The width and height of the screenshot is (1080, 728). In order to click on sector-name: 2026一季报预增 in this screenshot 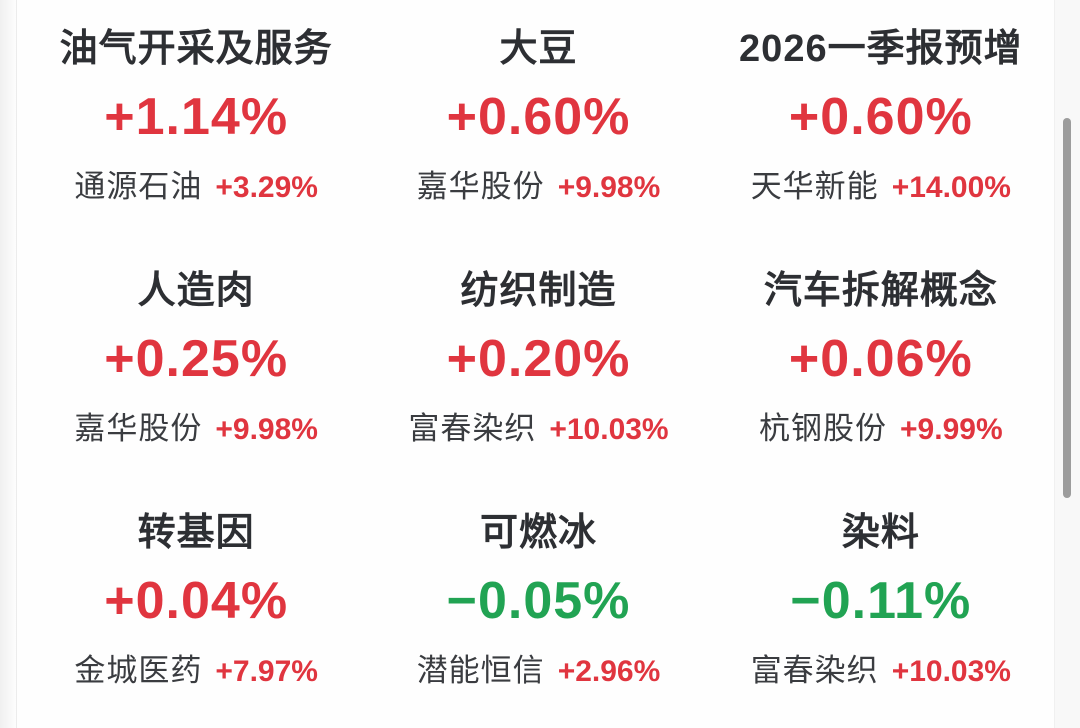, I will do `click(881, 49)`.